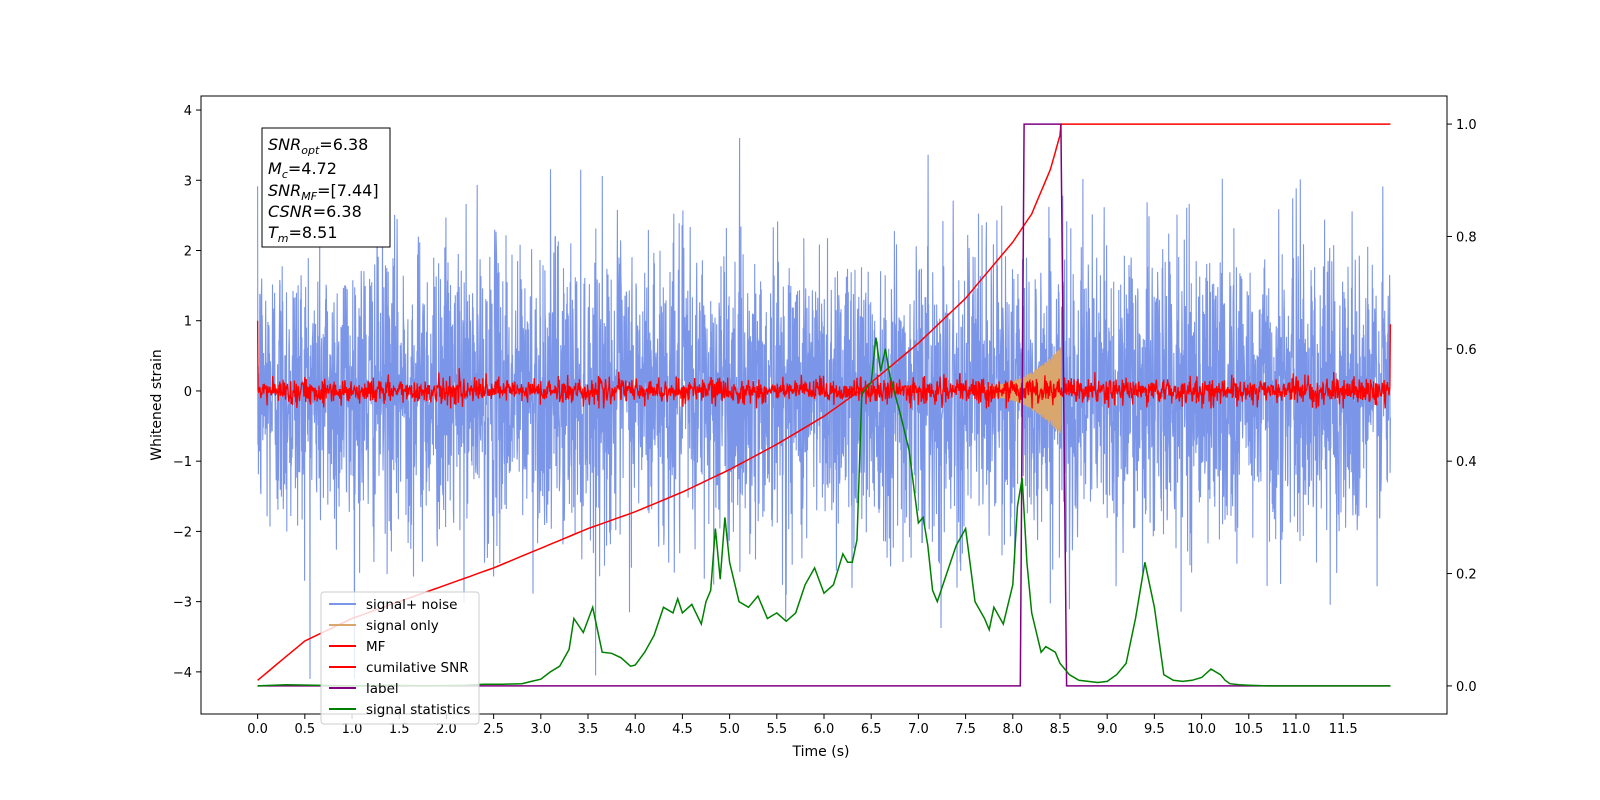  Describe the element at coordinates (399, 729) in the screenshot. I see `x-tick-label: 1.5` at that location.